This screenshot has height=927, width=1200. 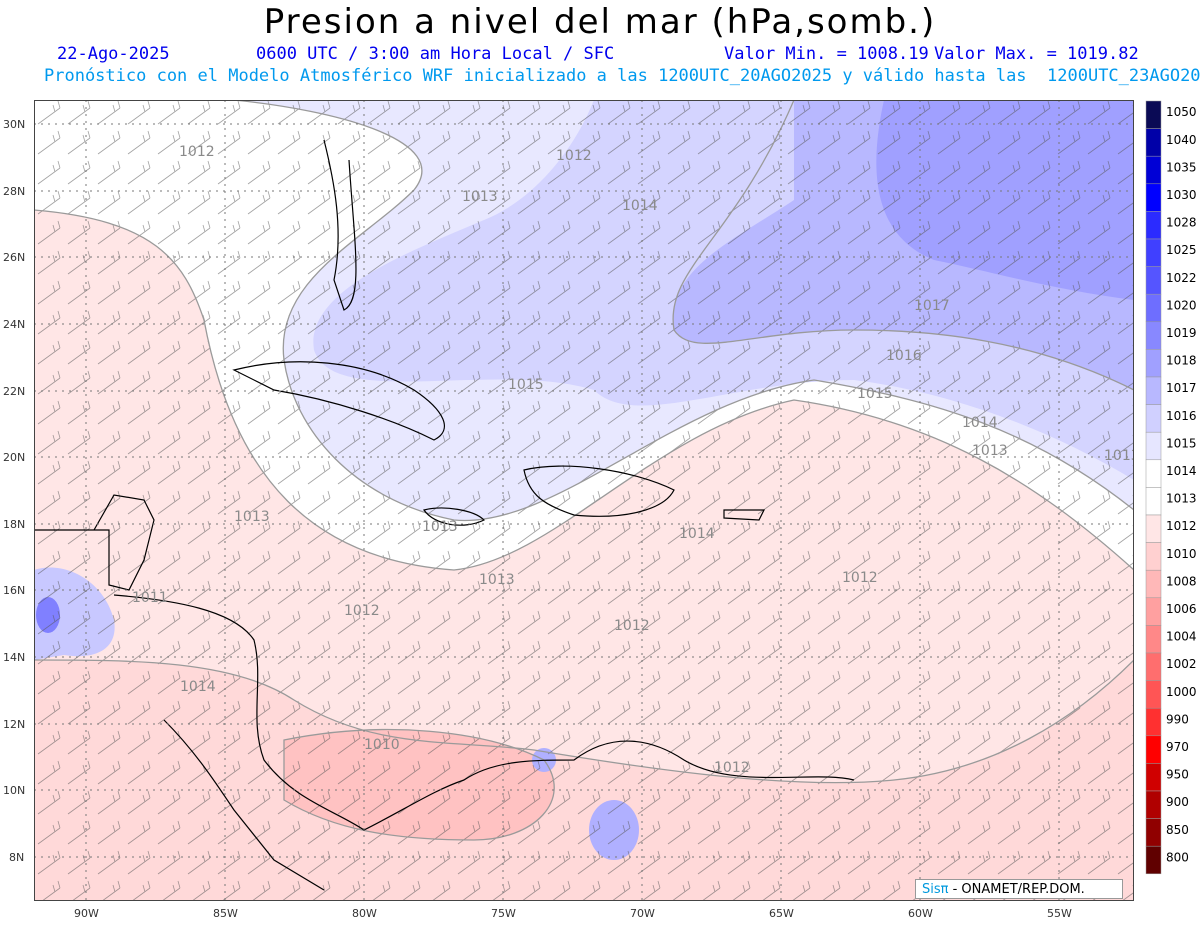 What do you see at coordinates (1181, 637) in the screenshot?
I see `colorbar-label: 1004` at bounding box center [1181, 637].